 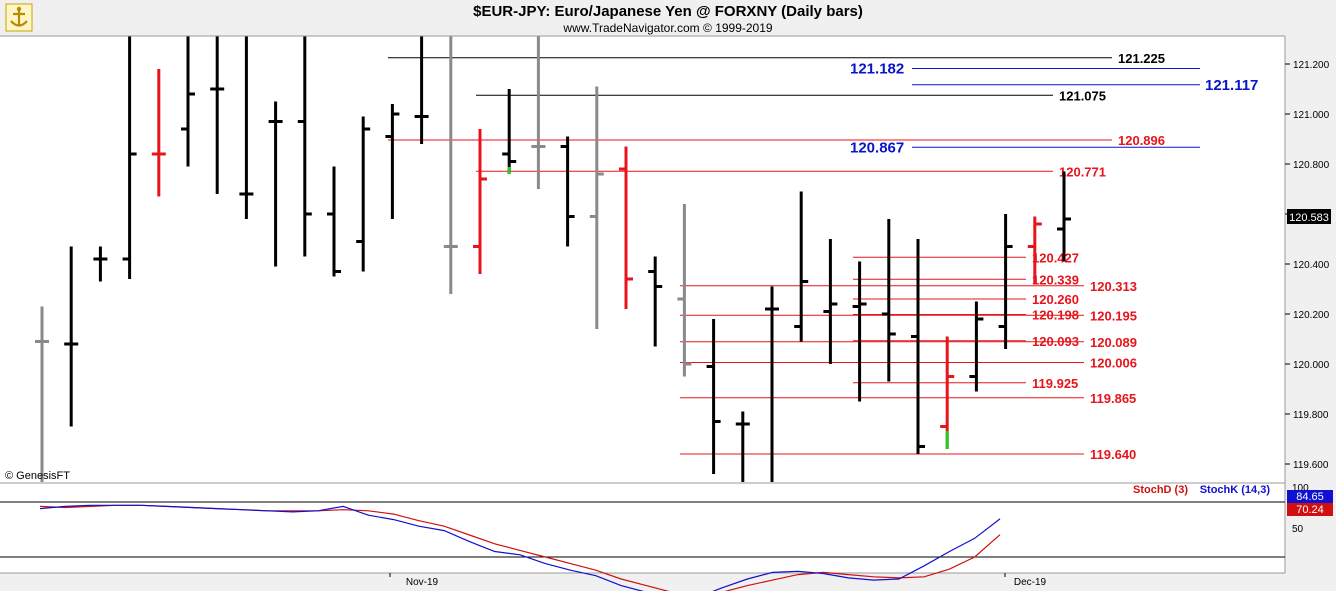 I want to click on stoch-k-value: 84.65, so click(x=1310, y=497).